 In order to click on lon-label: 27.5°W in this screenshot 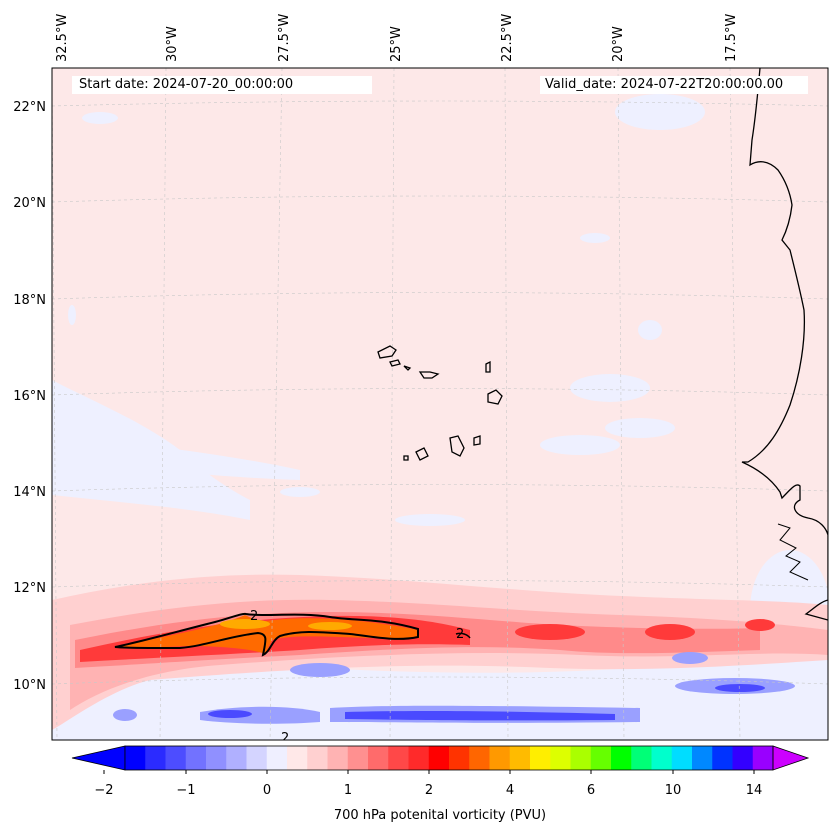, I will do `click(284, 38)`.